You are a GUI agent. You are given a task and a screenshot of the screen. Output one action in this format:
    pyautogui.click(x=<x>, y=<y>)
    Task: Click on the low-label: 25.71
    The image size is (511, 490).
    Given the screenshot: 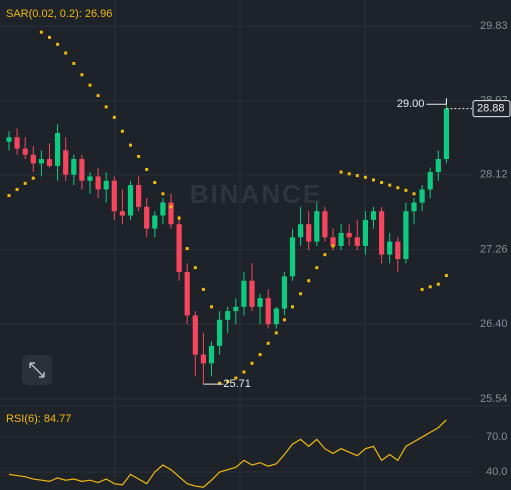 What is the action you would take?
    pyautogui.click(x=237, y=384)
    